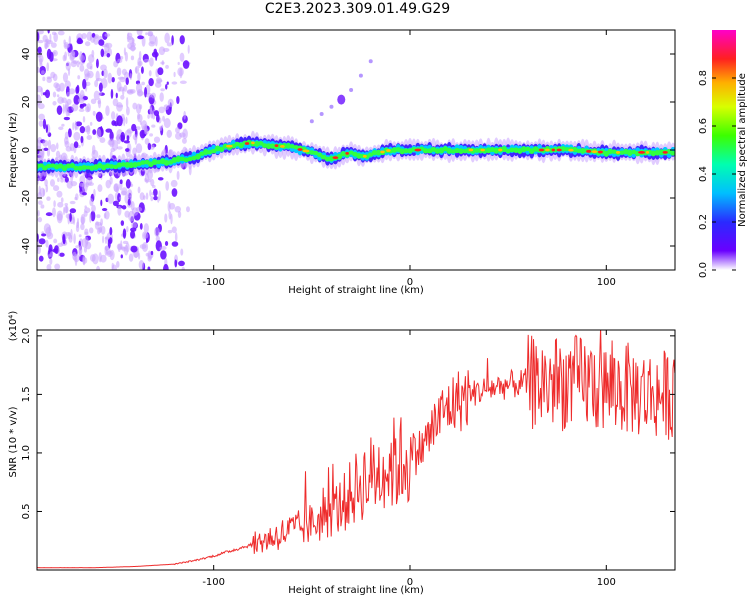 This screenshot has height=600, width=750. Describe the element at coordinates (13, 150) in the screenshot. I see `spectrogram-y-axis-label: Frequency (Hz)` at that location.